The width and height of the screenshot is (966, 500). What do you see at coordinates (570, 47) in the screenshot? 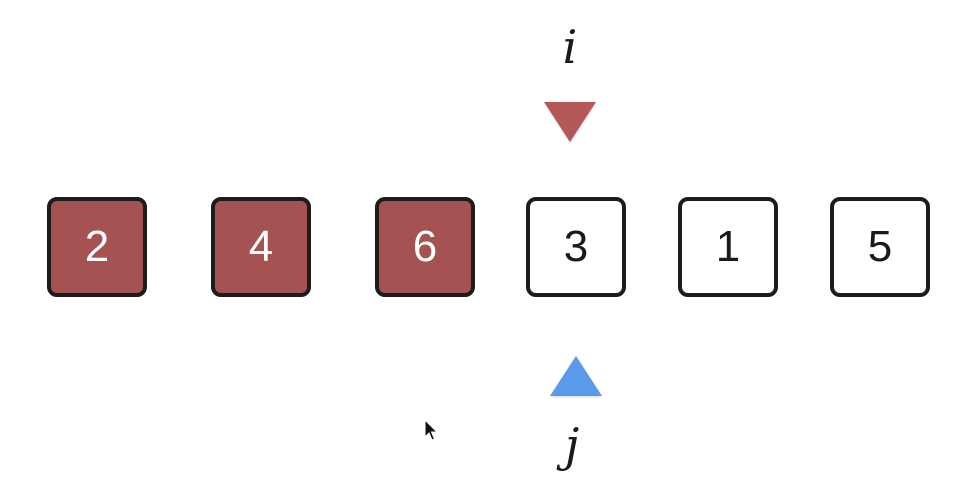
I see `pointer-i-label: i` at bounding box center [570, 47].